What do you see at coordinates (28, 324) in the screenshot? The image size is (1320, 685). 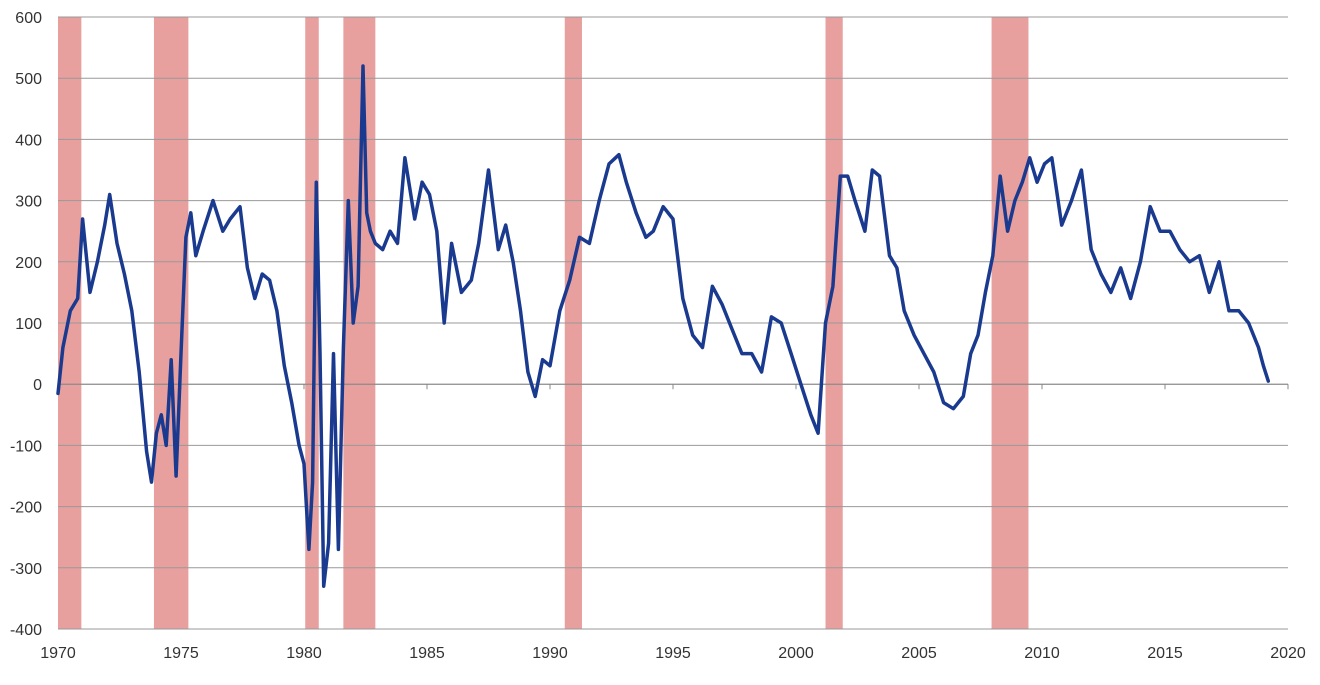 I see `y-tick-label-5: 100` at bounding box center [28, 324].